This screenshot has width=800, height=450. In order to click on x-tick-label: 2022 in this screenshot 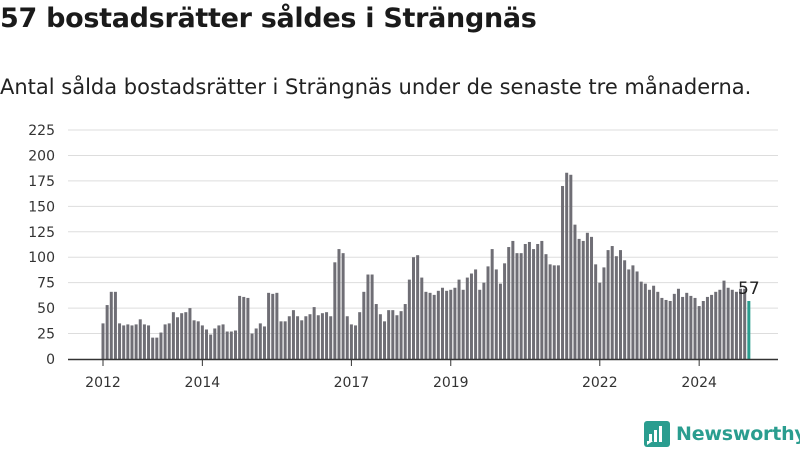, I will do `click(600, 383)`.